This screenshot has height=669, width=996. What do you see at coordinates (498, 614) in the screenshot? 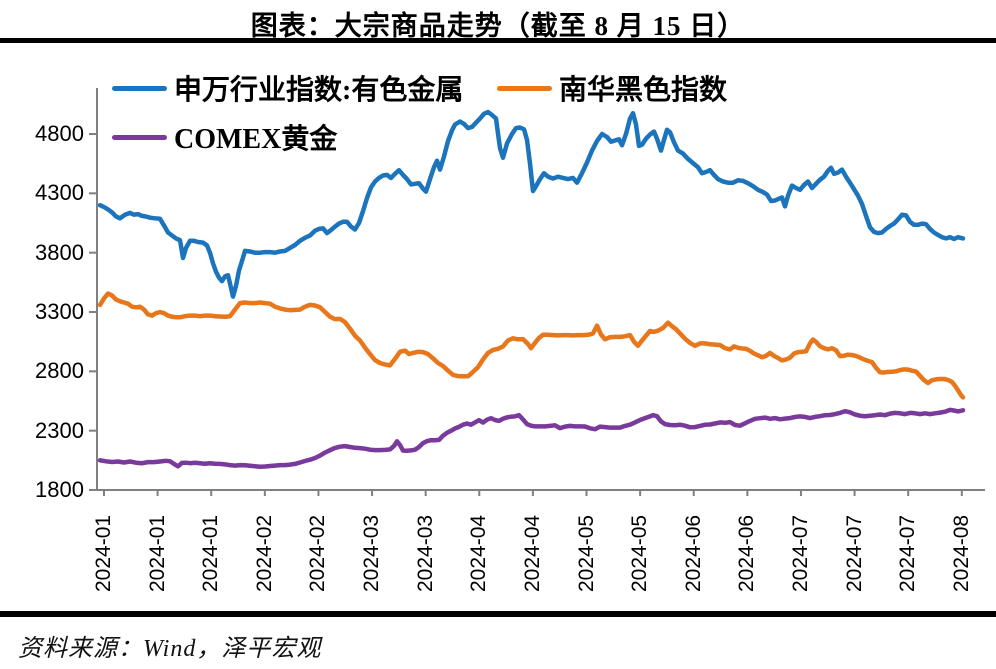
I see `bottom-rule-divider` at bounding box center [498, 614].